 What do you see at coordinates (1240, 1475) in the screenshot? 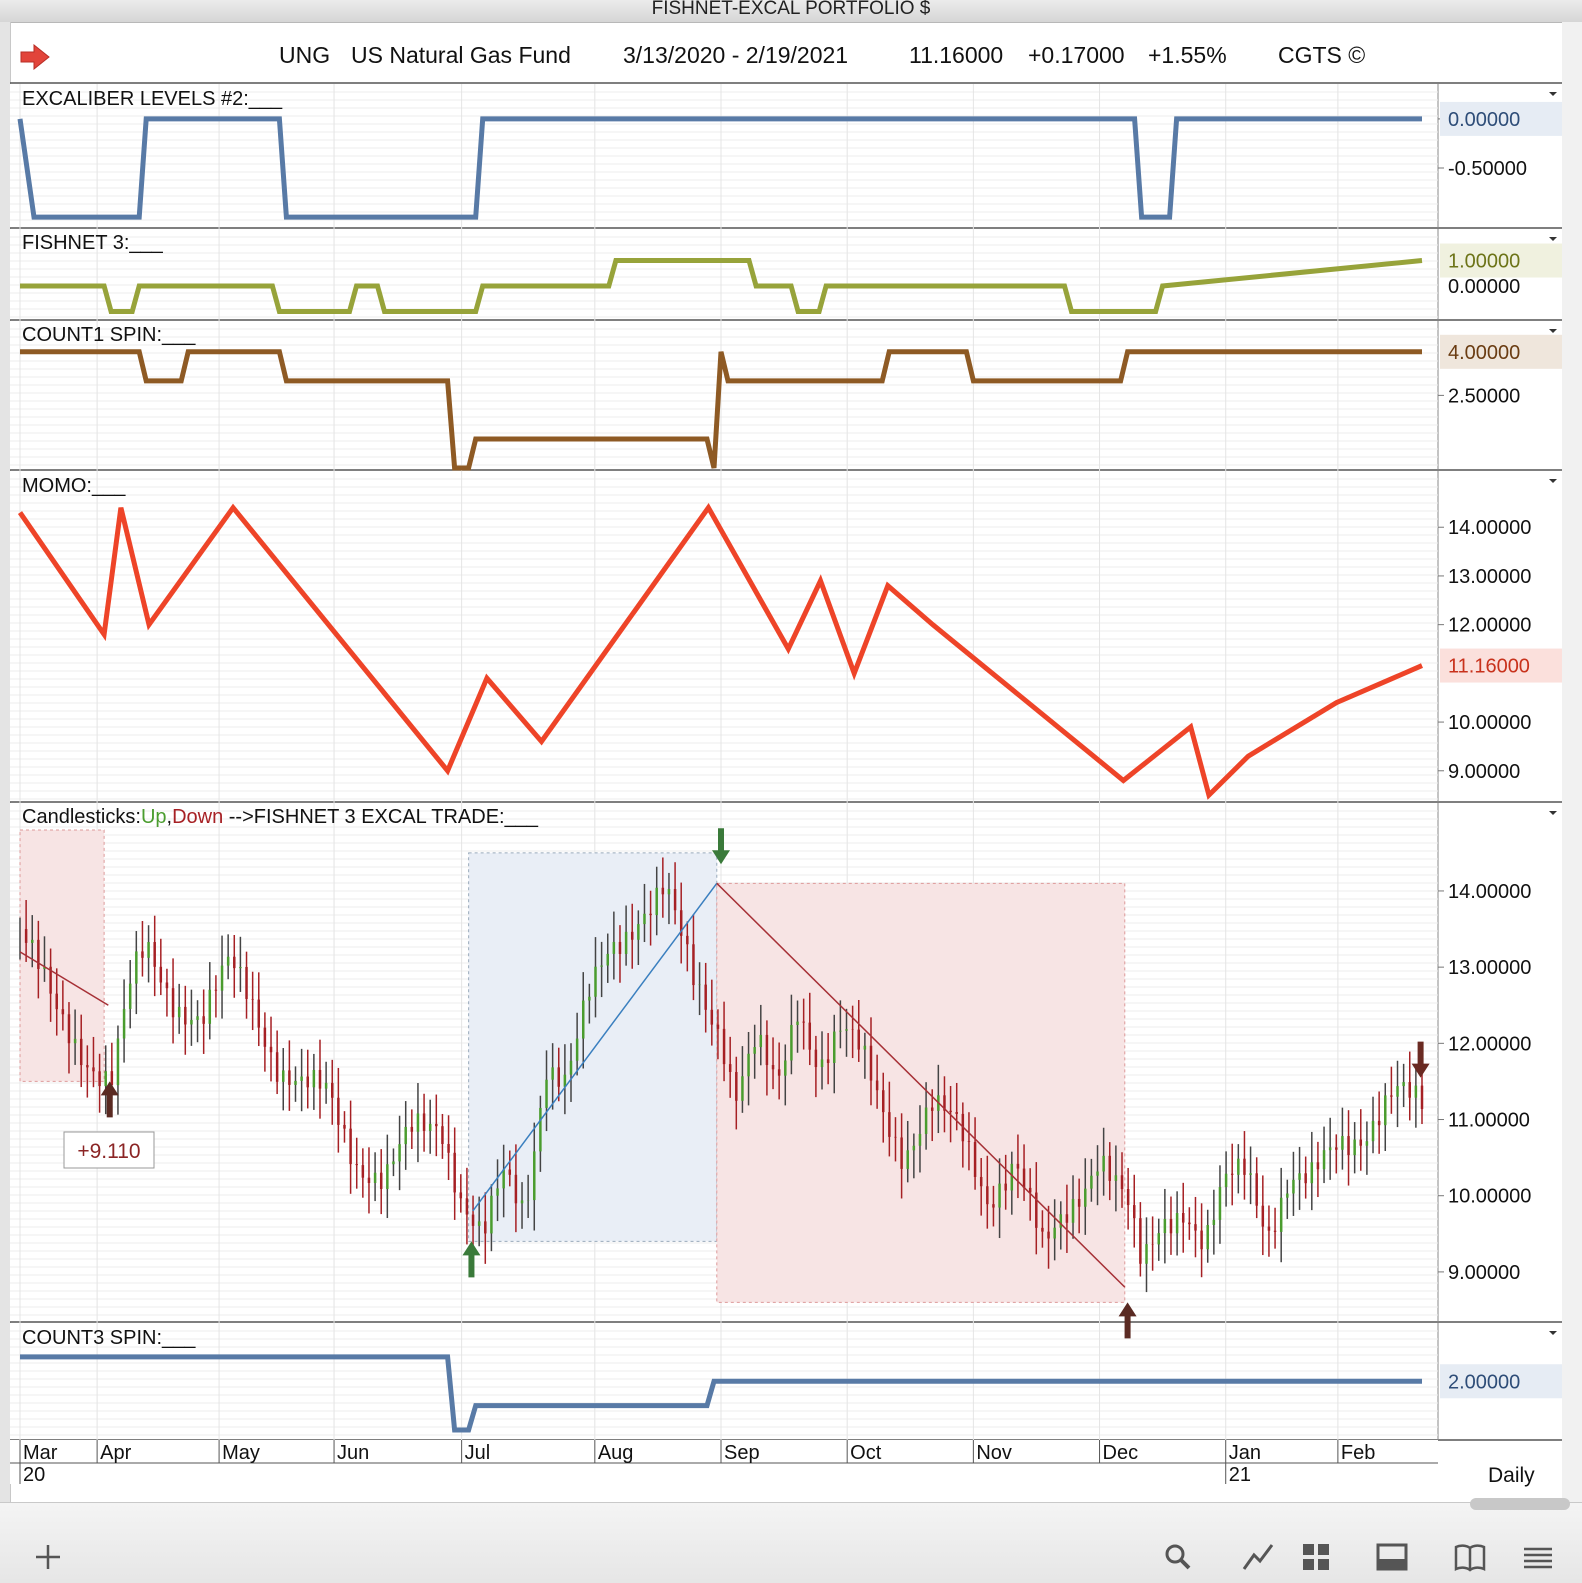
I see `year-label: 21` at bounding box center [1240, 1475].